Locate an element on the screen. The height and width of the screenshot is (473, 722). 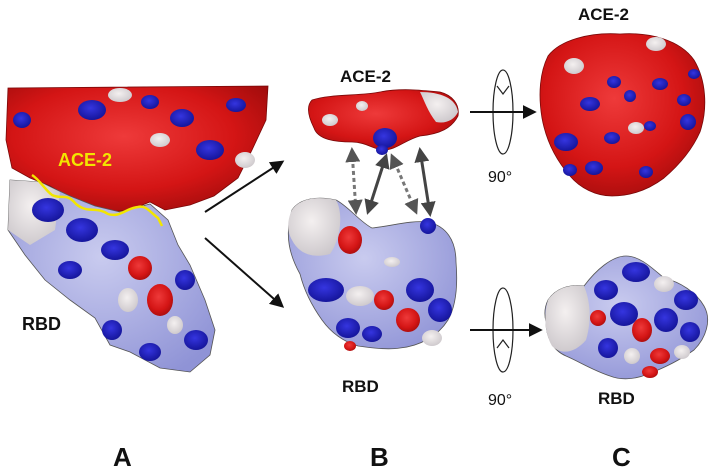
rotation-top-label: 90° is located at coordinates (500, 177).